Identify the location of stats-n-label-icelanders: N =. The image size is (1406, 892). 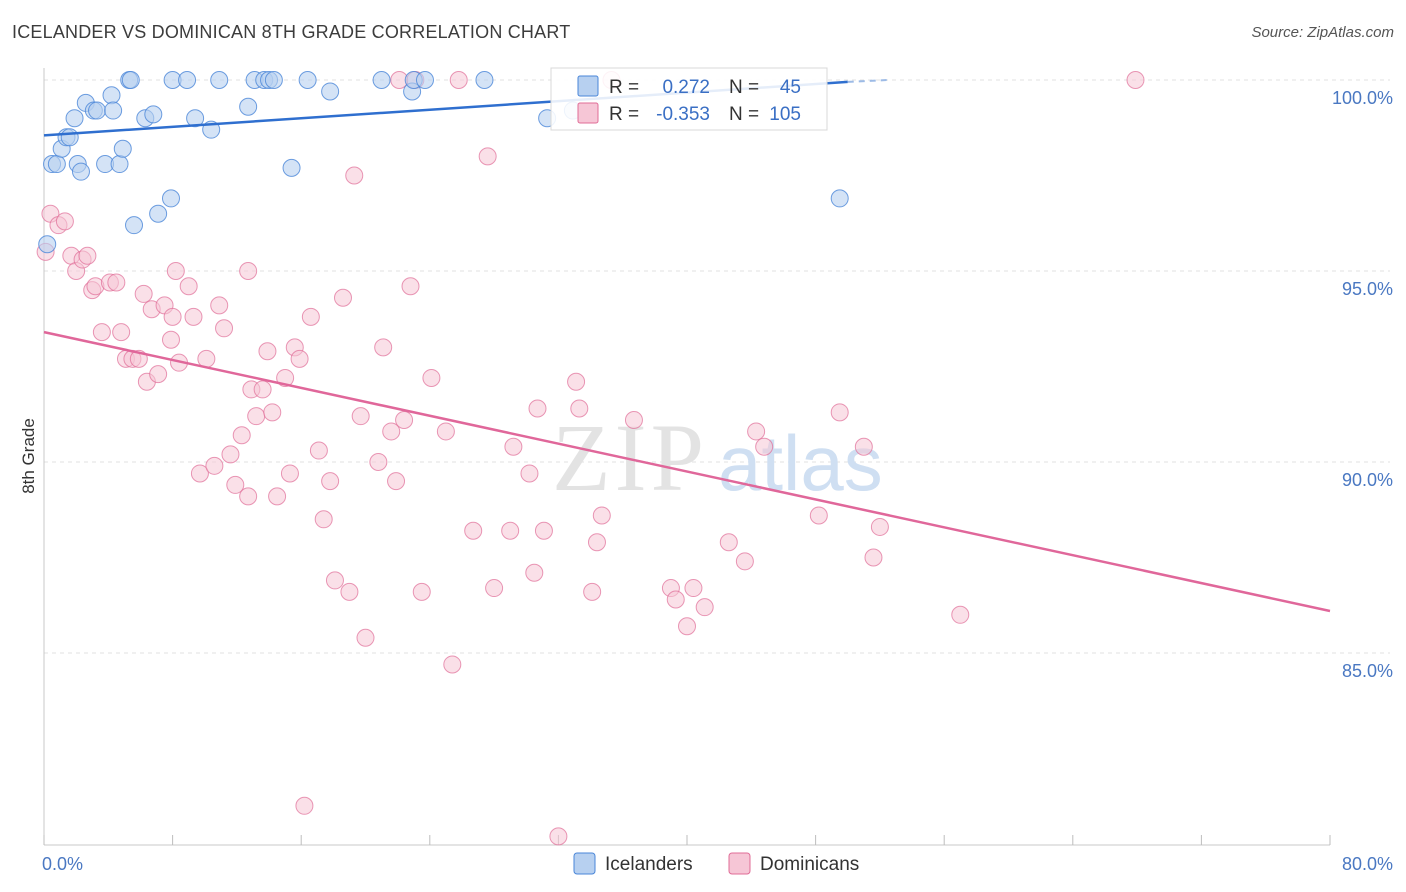
(744, 87).